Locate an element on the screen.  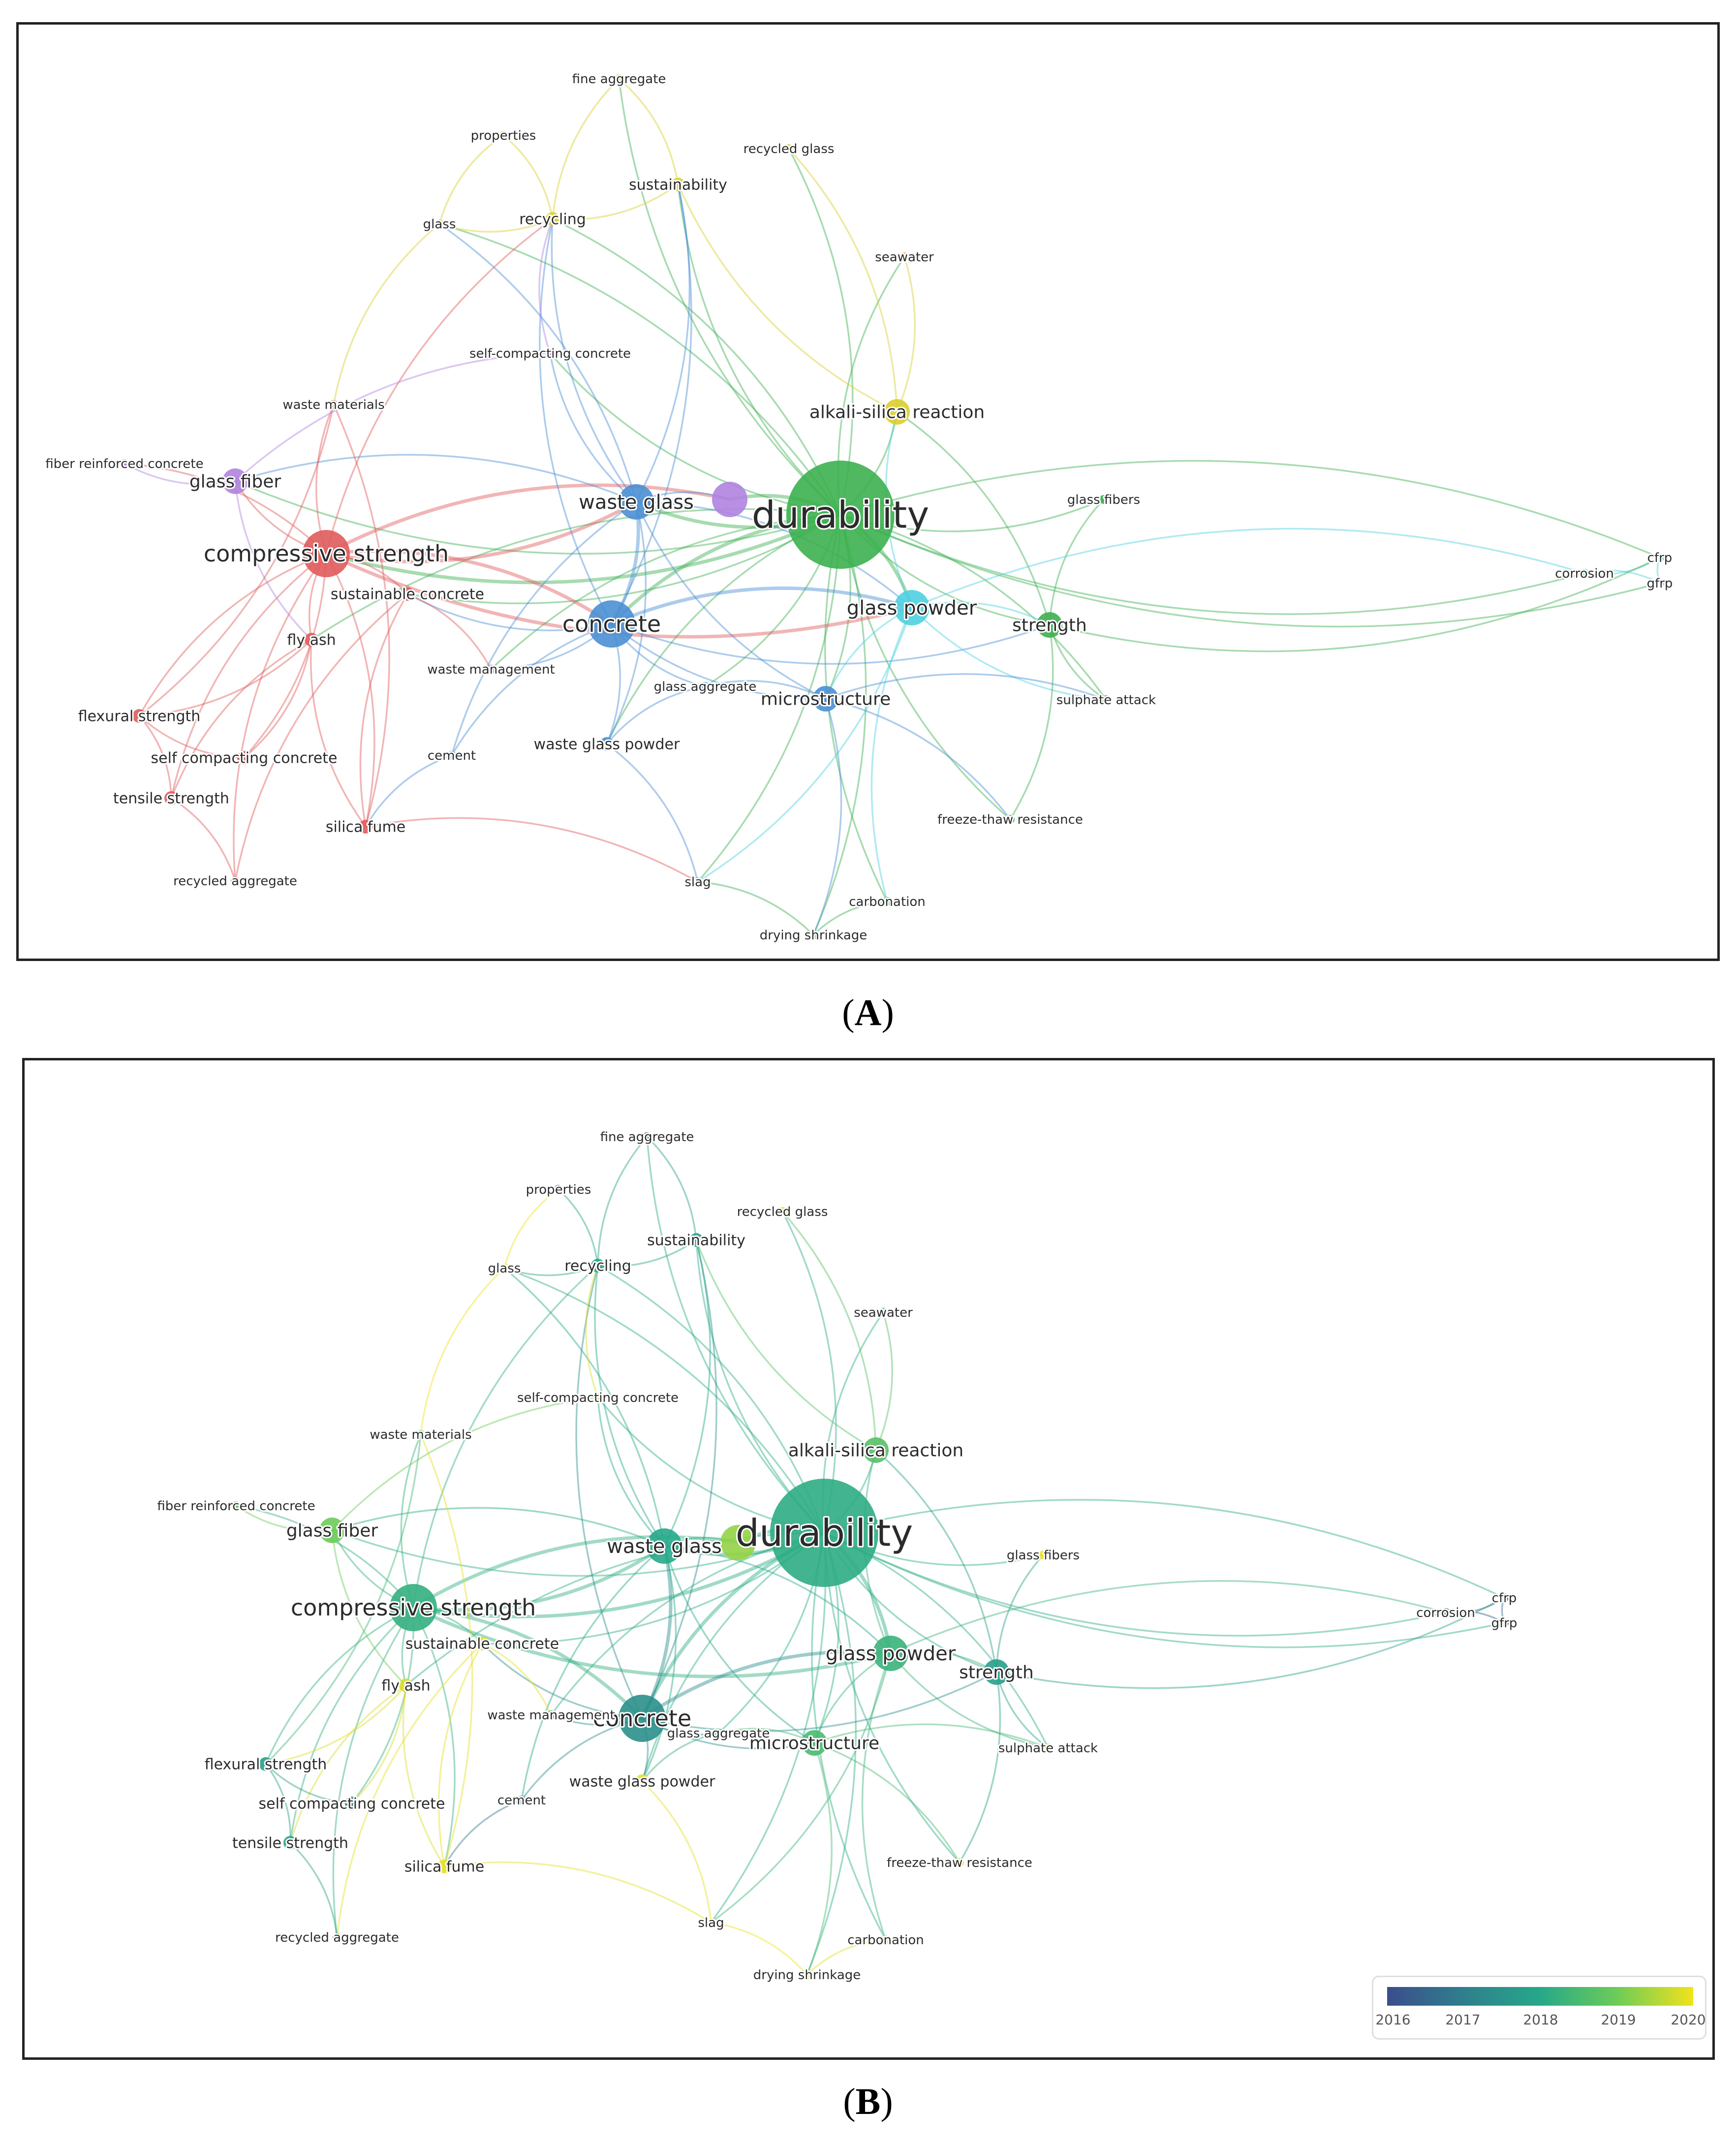
link-strength-freeze_thaw_resistance is located at coordinates (1031, 722).